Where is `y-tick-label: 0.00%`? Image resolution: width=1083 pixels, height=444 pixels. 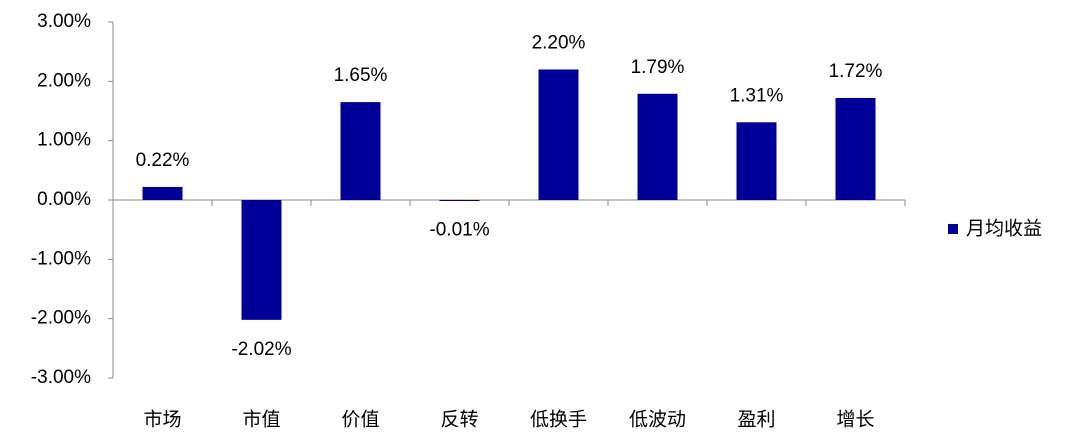
y-tick-label: 0.00% is located at coordinates (64, 199).